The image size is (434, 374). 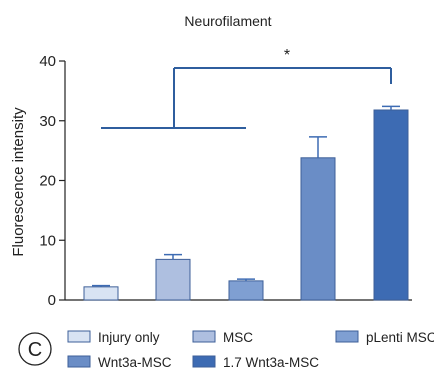 What do you see at coordinates (47, 181) in the screenshot?
I see `y-tick-label: 20` at bounding box center [47, 181].